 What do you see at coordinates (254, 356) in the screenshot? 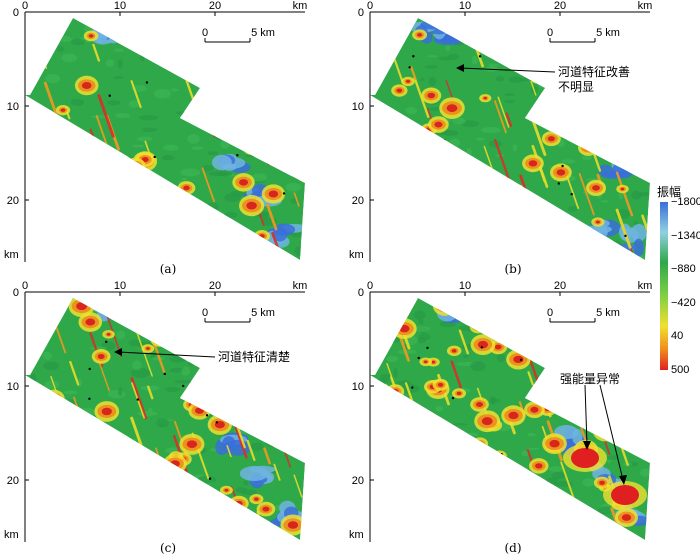
I see `annotation-text: 河道特征清楚` at bounding box center [254, 356].